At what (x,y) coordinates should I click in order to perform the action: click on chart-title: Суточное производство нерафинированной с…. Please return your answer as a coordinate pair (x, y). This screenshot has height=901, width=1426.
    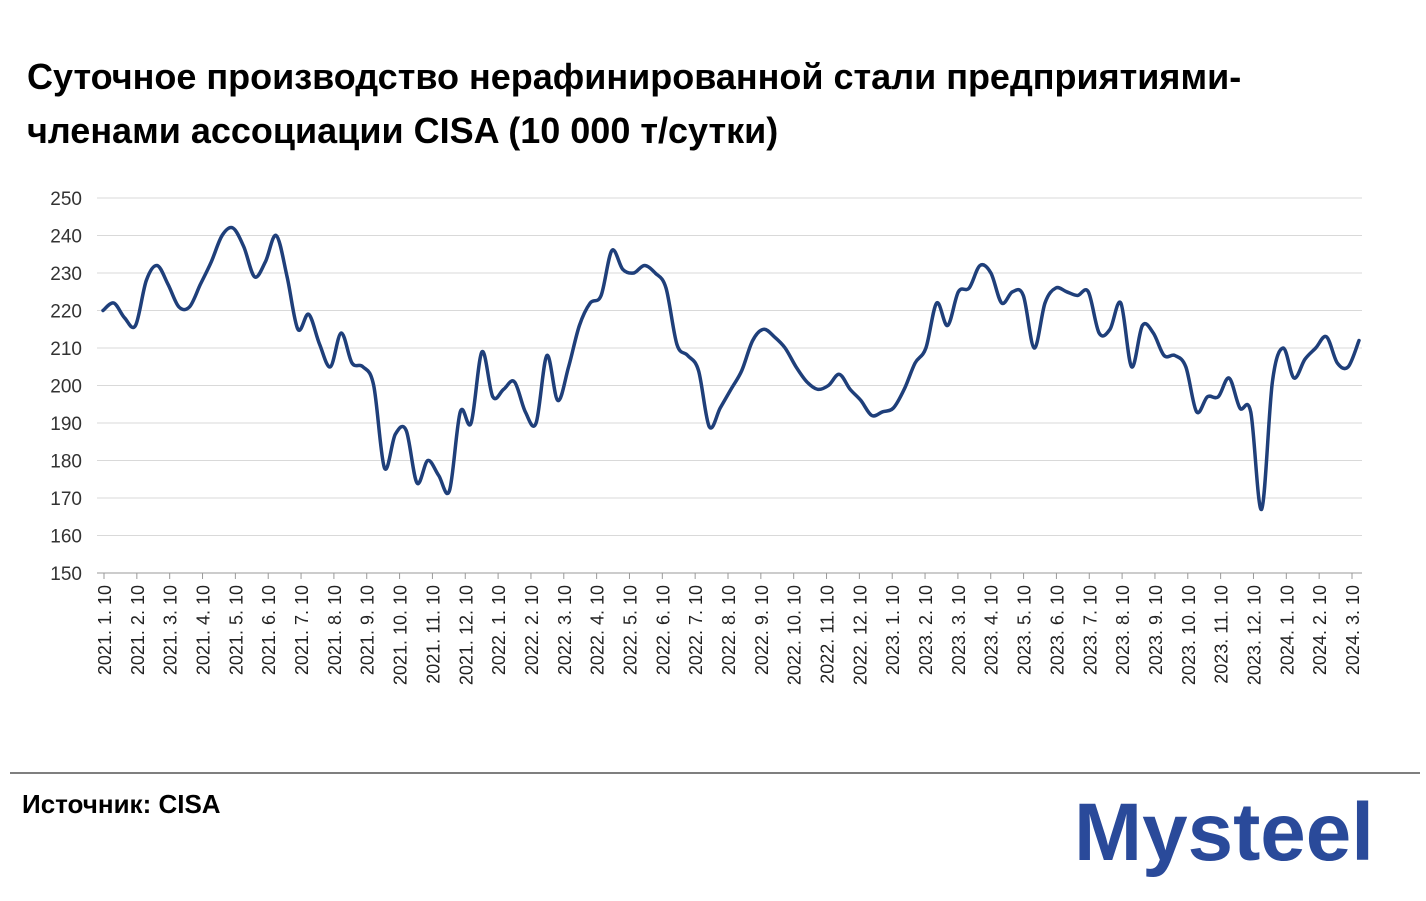
    Looking at the image, I should click on (717, 104).